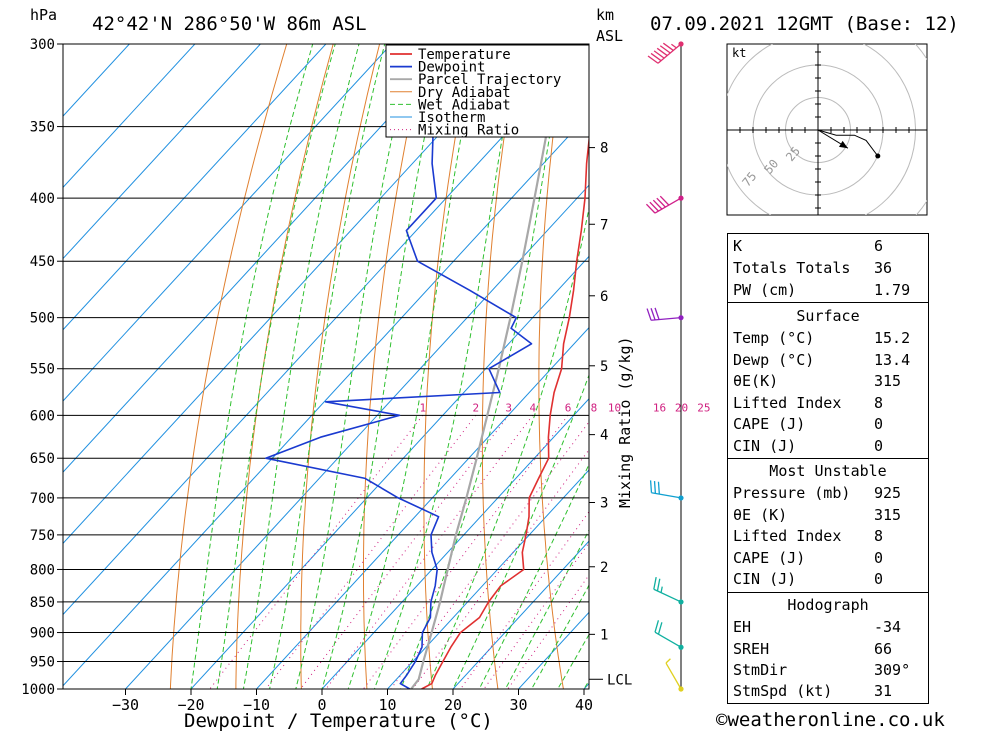 The image size is (1000, 733). What do you see at coordinates (604, 225) in the screenshot?
I see `height-tick-label: 7` at bounding box center [604, 225].